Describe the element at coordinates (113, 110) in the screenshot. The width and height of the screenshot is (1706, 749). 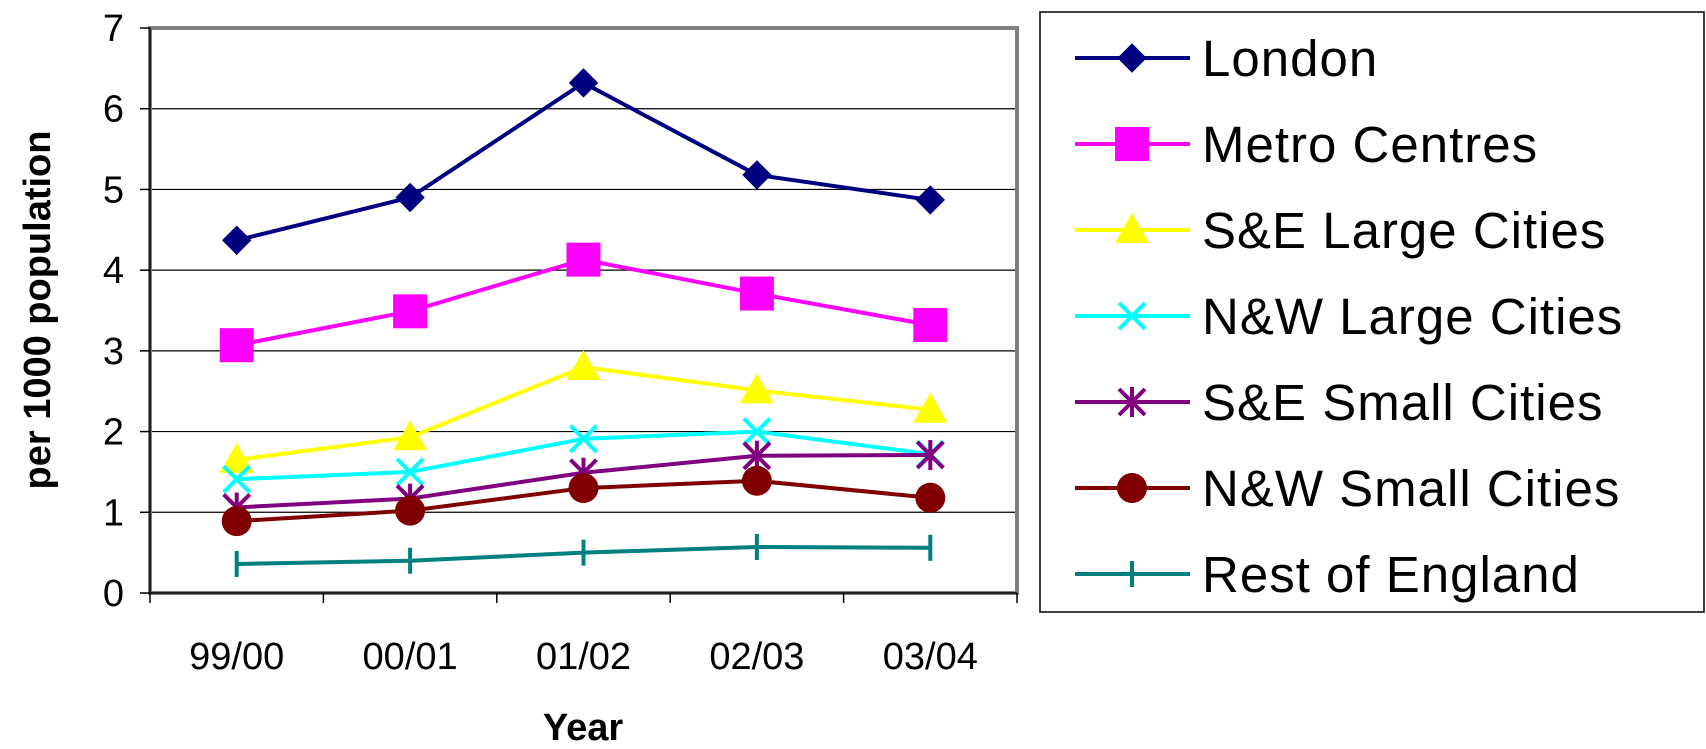
I see `y-tick-label-6: 6` at that location.